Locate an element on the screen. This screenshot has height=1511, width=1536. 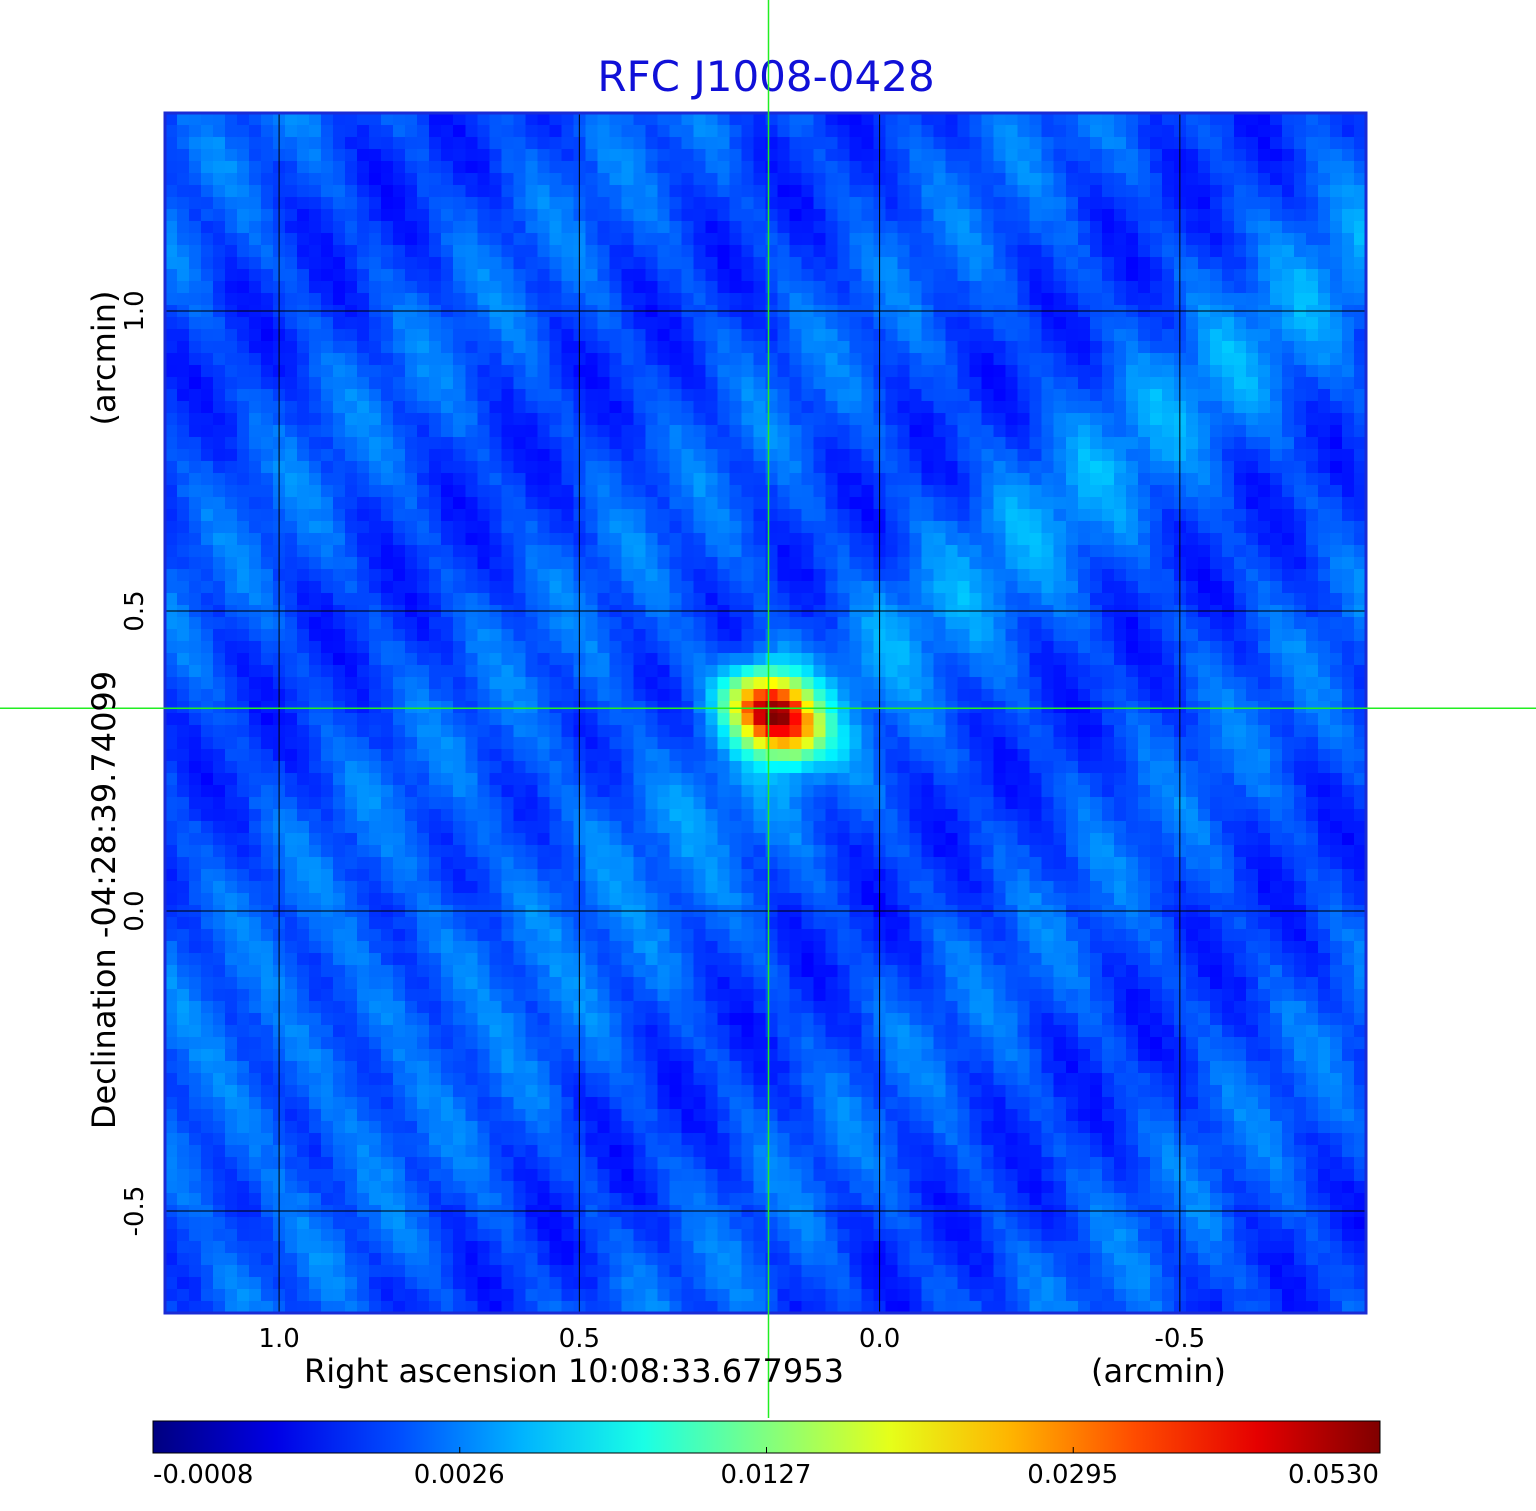
y-tick-label: 0.5 is located at coordinates (135, 611).